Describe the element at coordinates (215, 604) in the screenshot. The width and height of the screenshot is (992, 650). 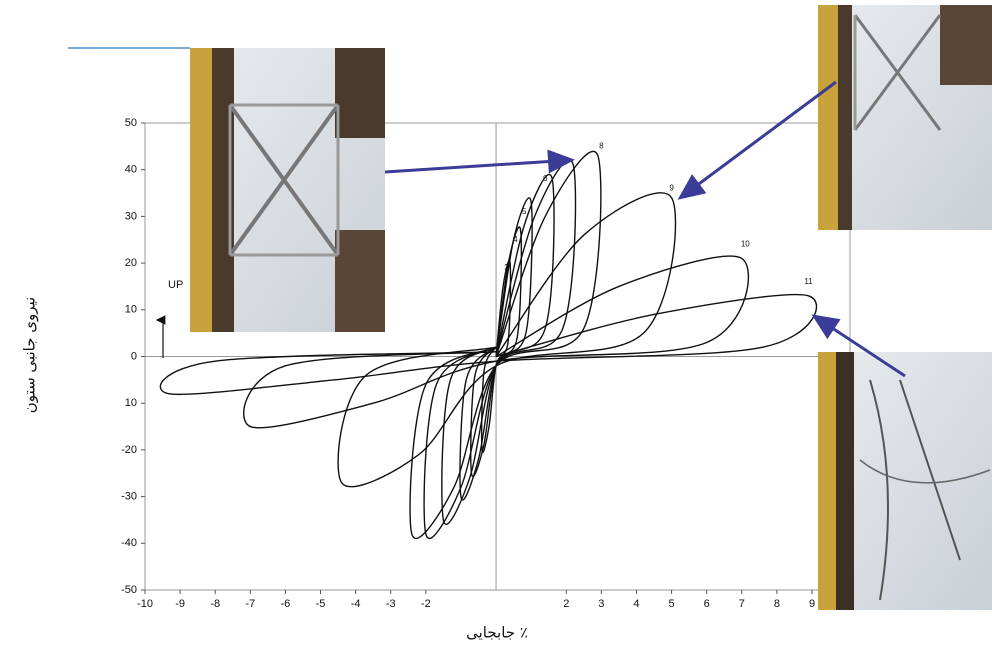
I see `x-tick-label: -8` at that location.